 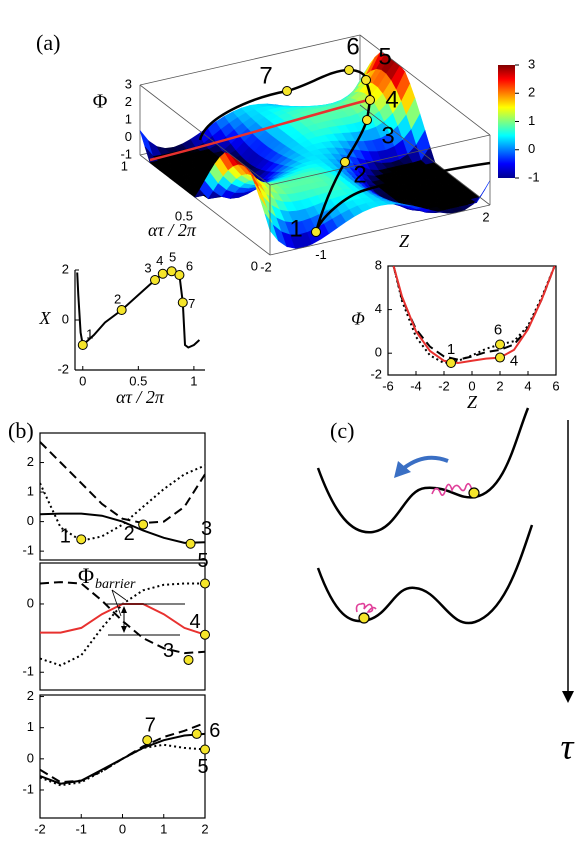 I want to click on escape-arrowhead, so click(x=402, y=469).